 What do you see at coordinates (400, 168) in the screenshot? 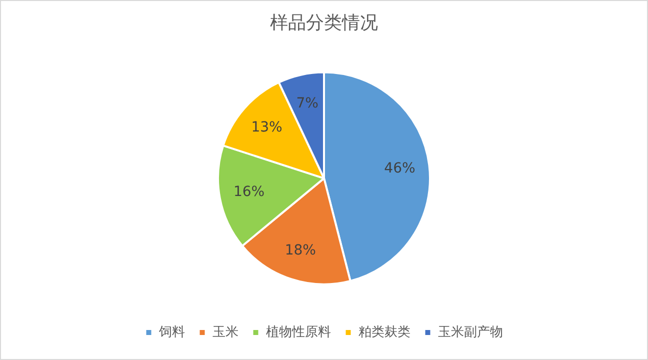
I see `data-label: 46%` at bounding box center [400, 168].